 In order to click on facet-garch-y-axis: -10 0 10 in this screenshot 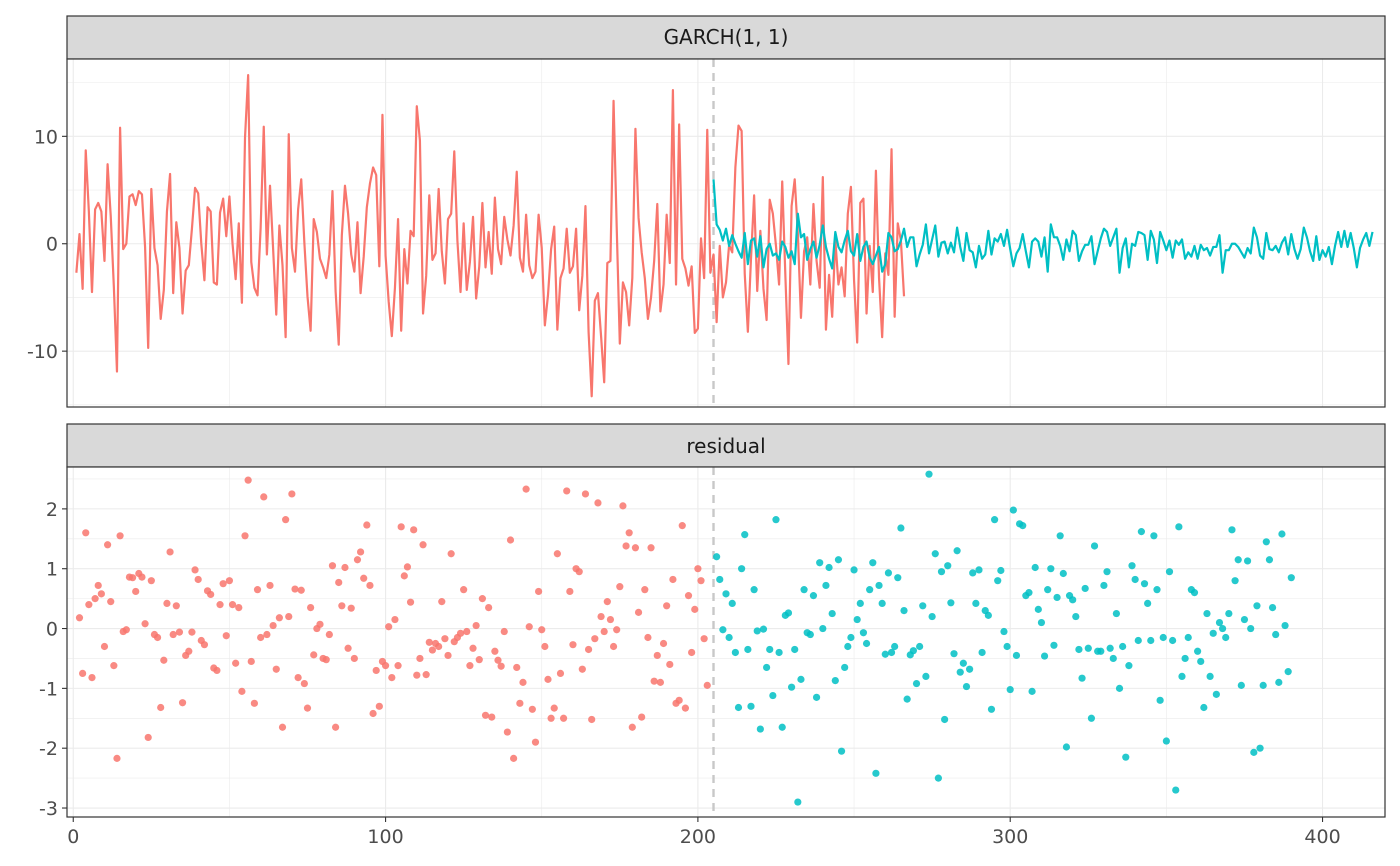, I will do `click(47, 244)`.